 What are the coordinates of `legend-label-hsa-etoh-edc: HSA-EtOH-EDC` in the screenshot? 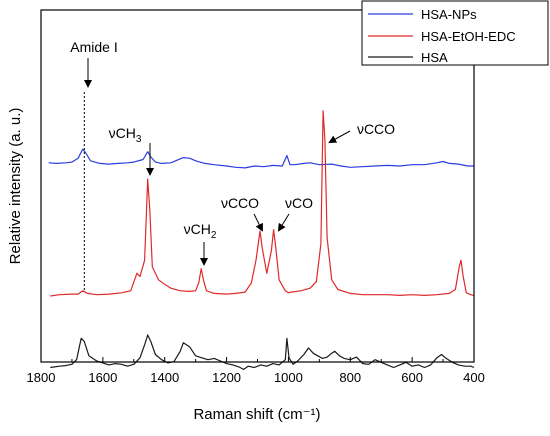 It's located at (468, 36).